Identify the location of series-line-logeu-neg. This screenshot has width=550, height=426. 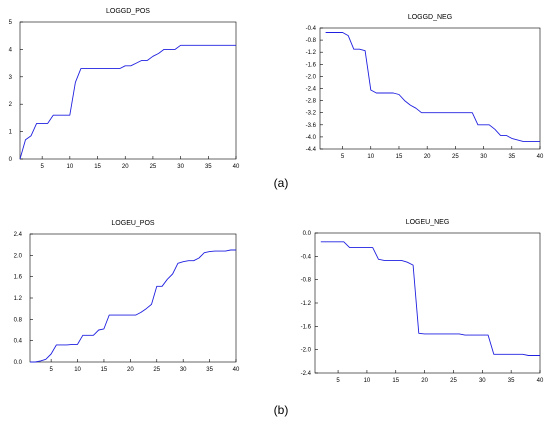
(430, 298).